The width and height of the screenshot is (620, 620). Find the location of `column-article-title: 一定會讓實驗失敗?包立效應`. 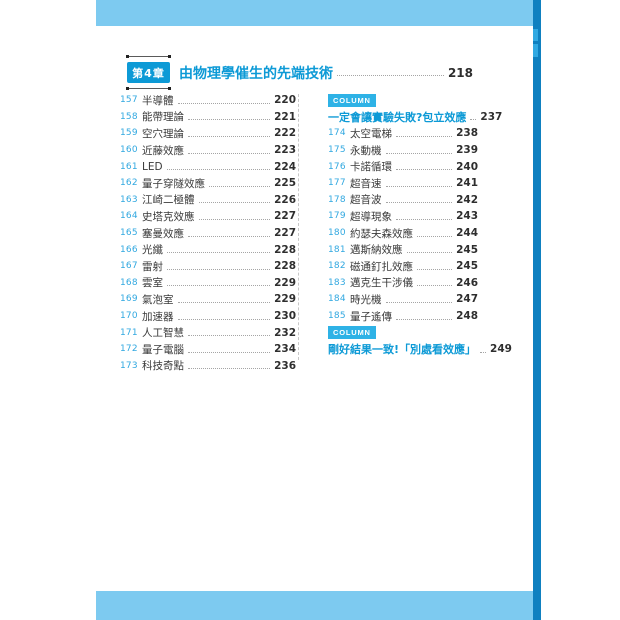

column-article-title: 一定會讓實驗失敗?包立效應 is located at coordinates (397, 117).